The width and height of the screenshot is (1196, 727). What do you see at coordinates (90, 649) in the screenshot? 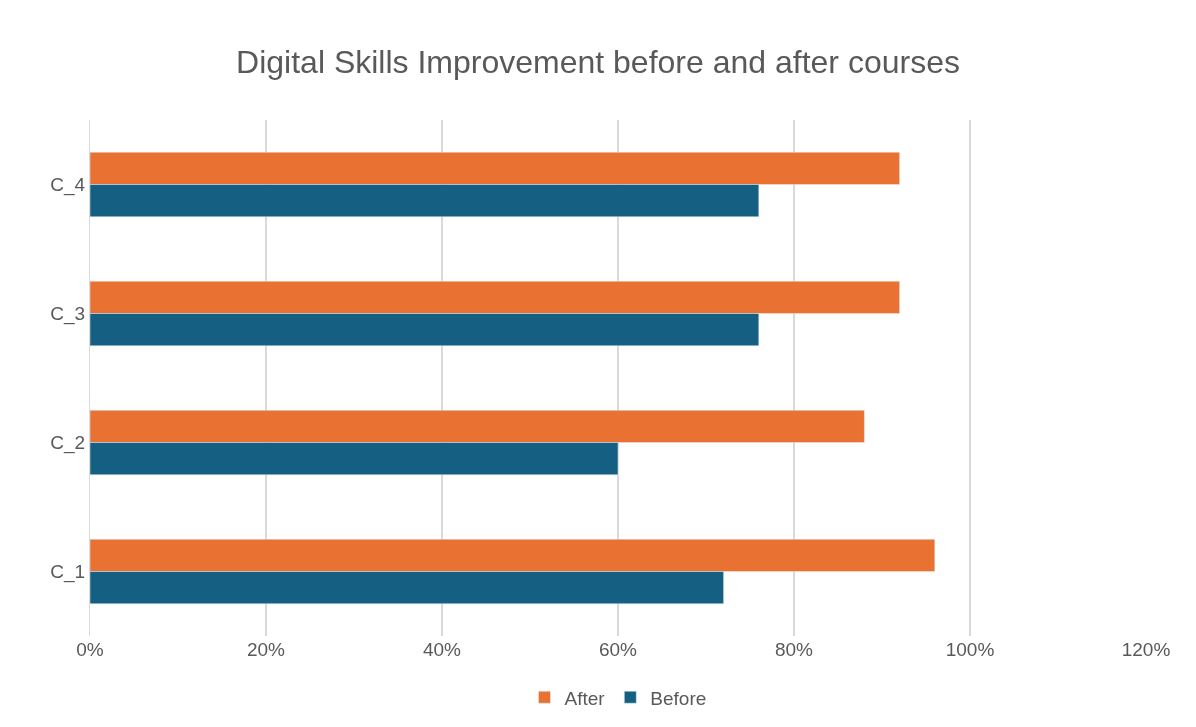
I see `x-tick-label: 0%` at bounding box center [90, 649].